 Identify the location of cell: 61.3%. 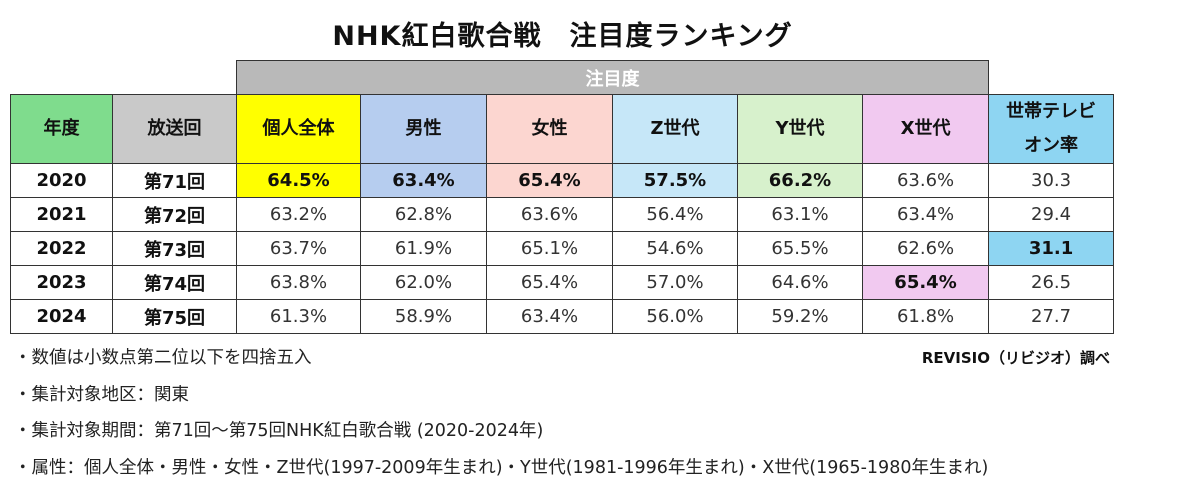
(298, 316).